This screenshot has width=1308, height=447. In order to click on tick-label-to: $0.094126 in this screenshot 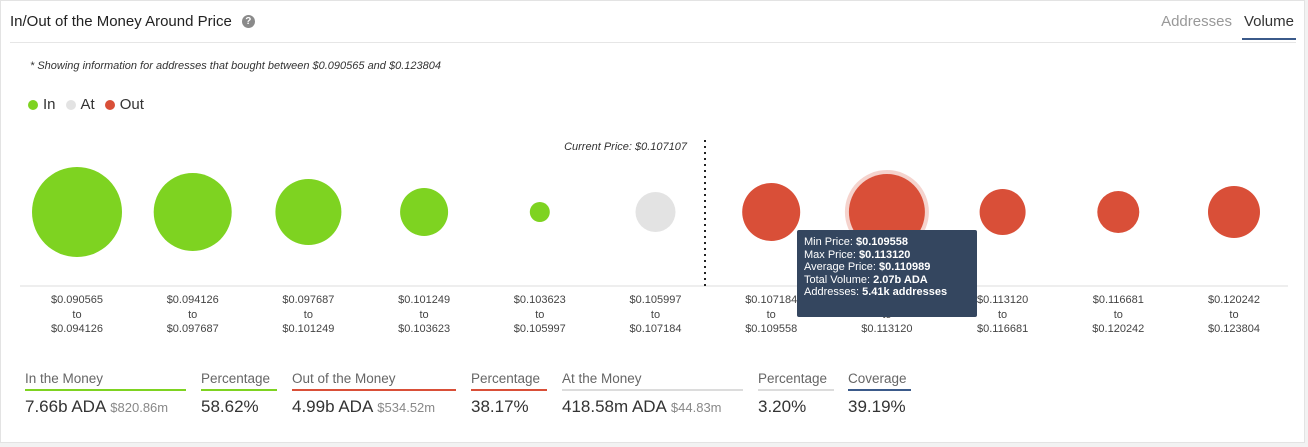, I will do `click(77, 329)`.